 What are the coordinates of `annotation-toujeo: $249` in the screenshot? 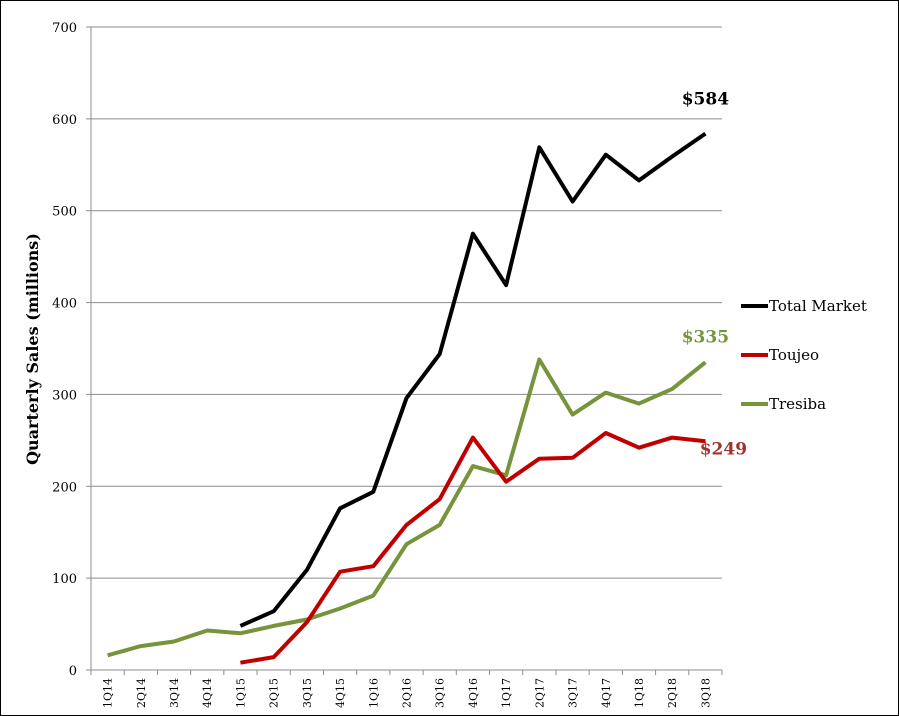 It's located at (723, 449).